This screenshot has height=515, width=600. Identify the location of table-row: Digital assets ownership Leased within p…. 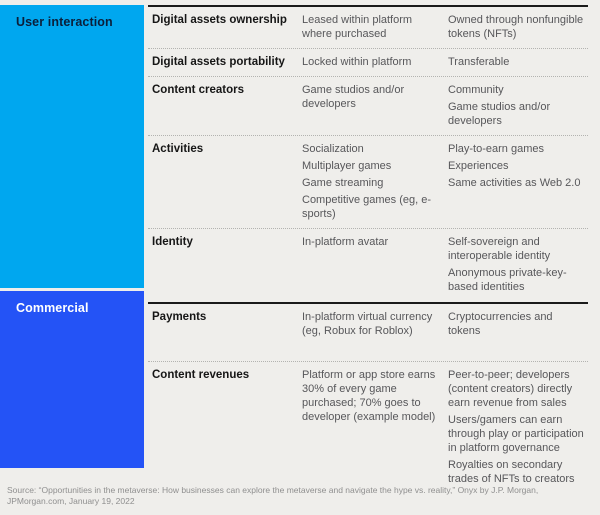
(368, 27).